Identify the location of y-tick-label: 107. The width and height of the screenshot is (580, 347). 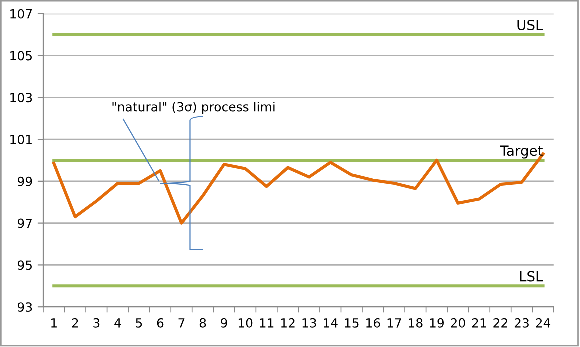
(21, 14).